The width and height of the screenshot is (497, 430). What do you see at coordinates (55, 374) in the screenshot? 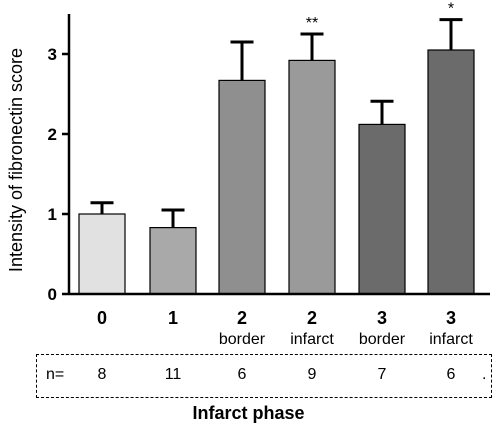
I see `n-label: n=` at bounding box center [55, 374].